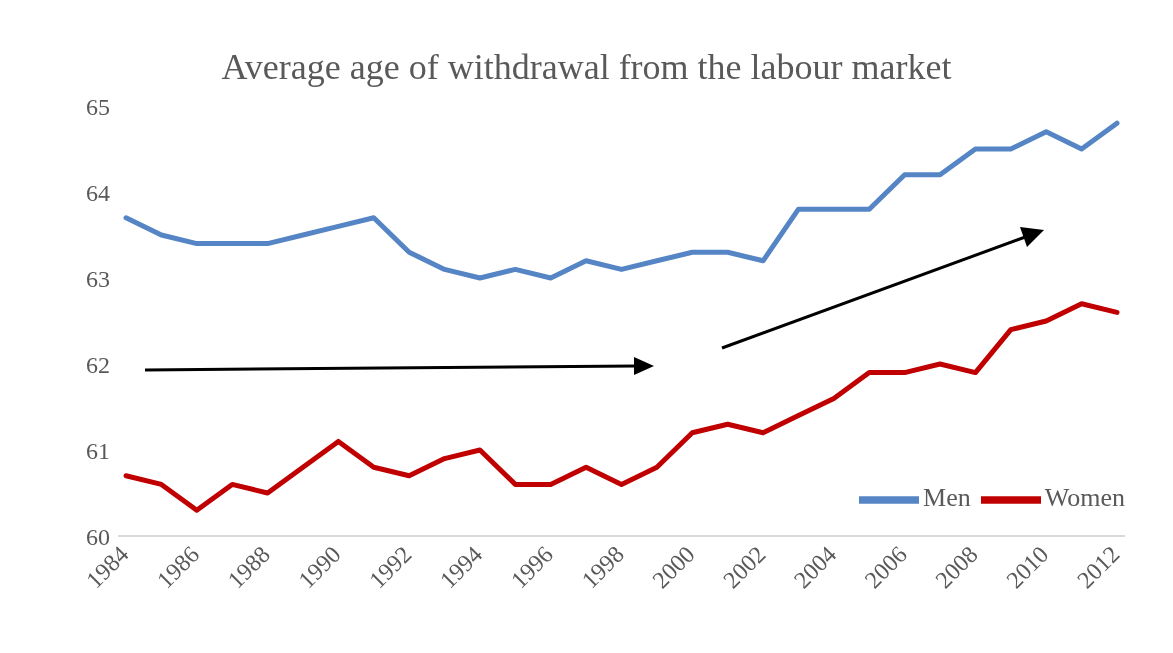 This screenshot has height=653, width=1173. Describe the element at coordinates (98, 536) in the screenshot. I see `y-tick-label: 60` at that location.